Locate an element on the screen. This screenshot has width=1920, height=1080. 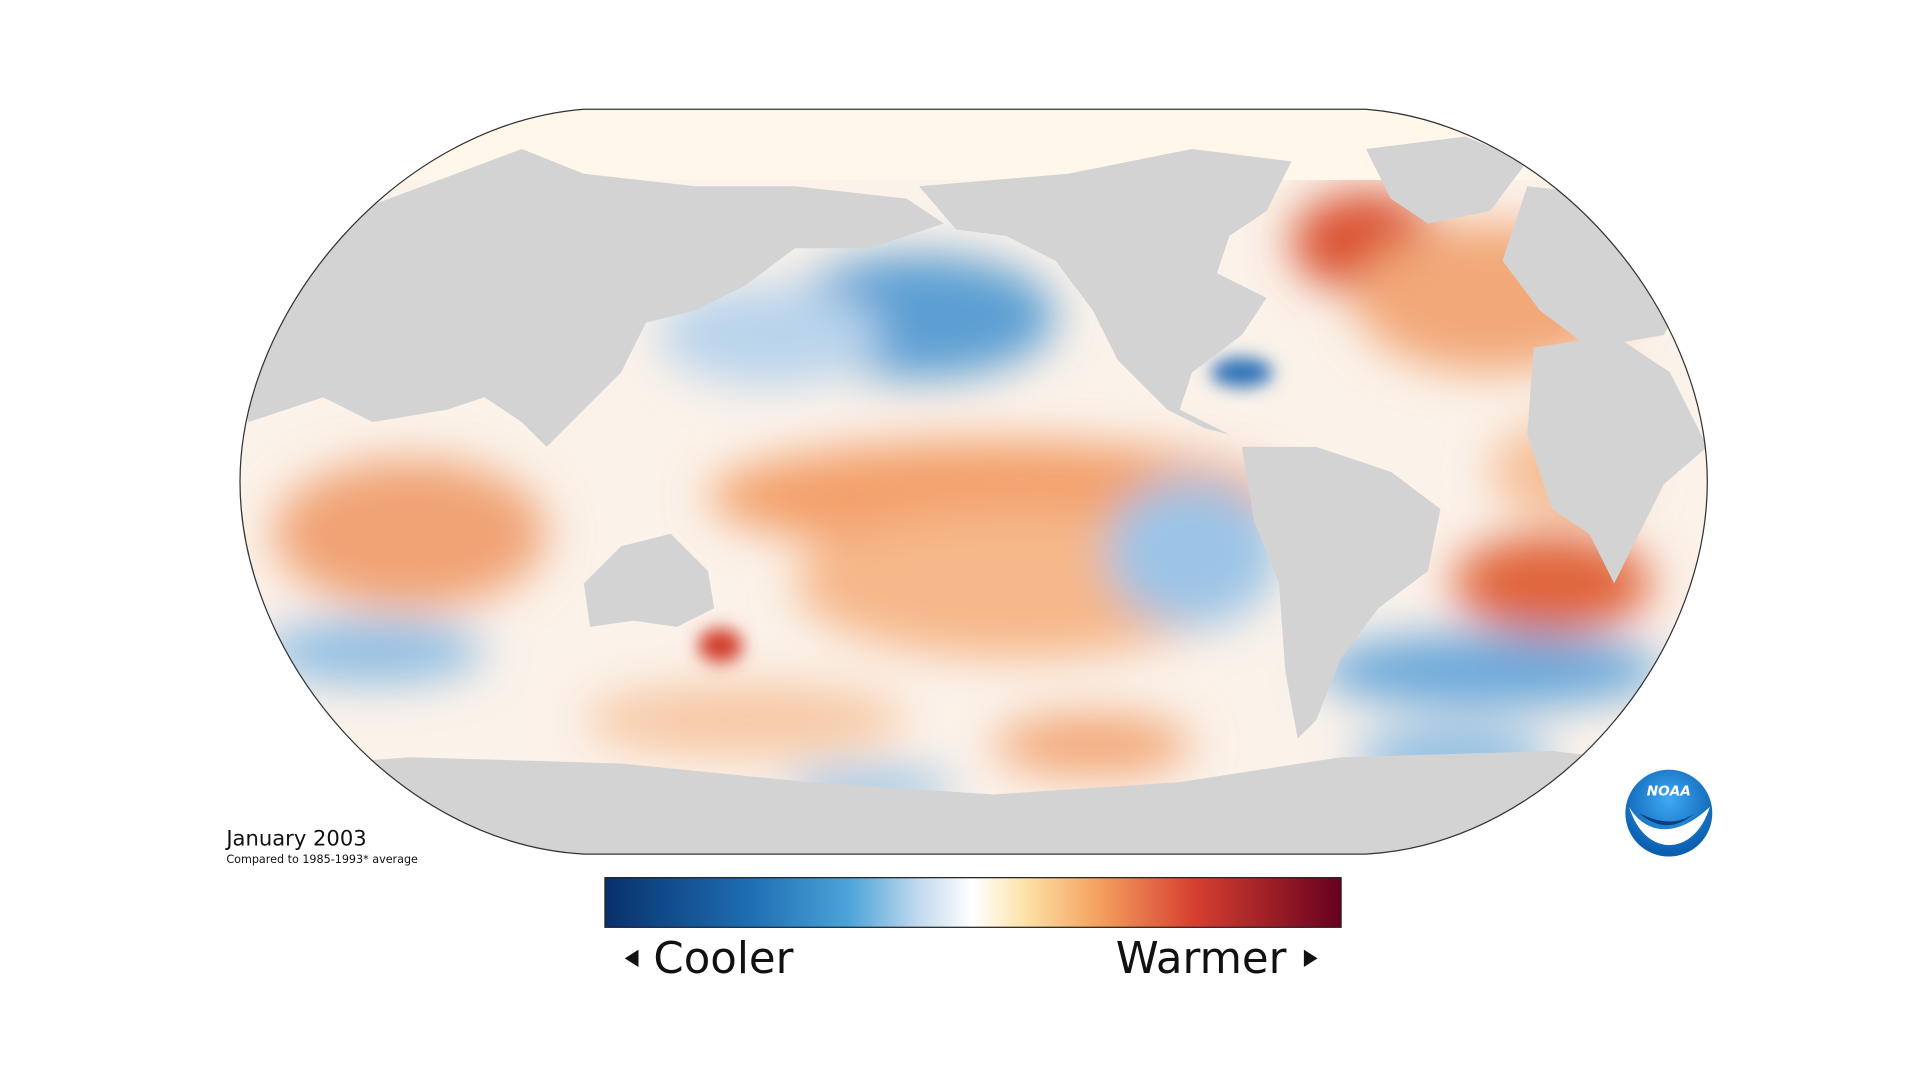
arrow-right is located at coordinates (1310, 958).